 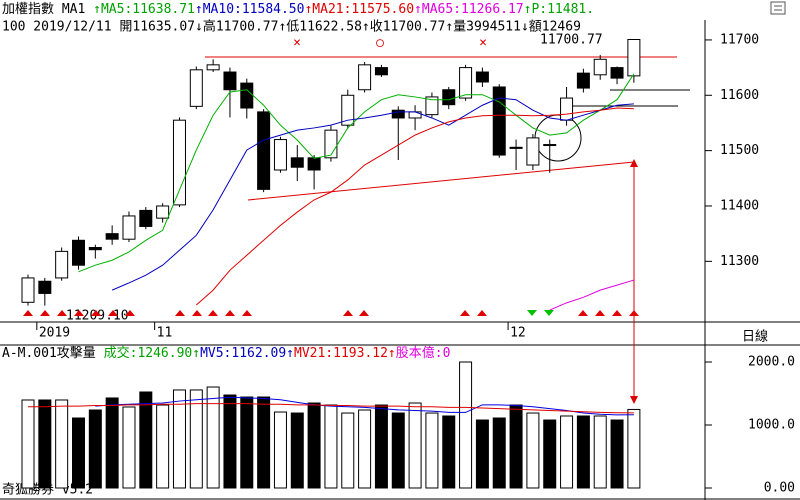 What do you see at coordinates (441, 181) in the screenshot?
I see `trend-line` at bounding box center [441, 181].